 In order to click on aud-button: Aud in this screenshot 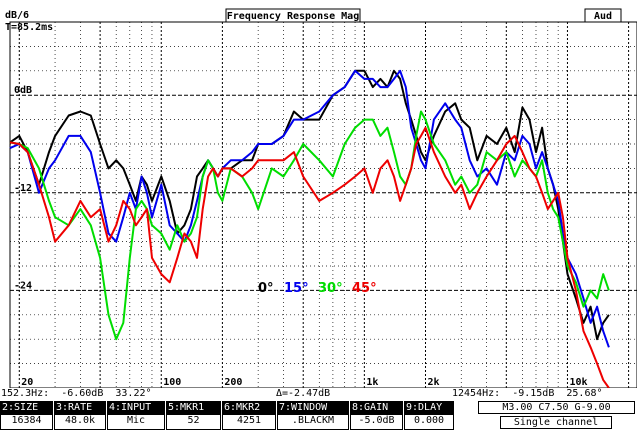, I will do `click(603, 15)`.